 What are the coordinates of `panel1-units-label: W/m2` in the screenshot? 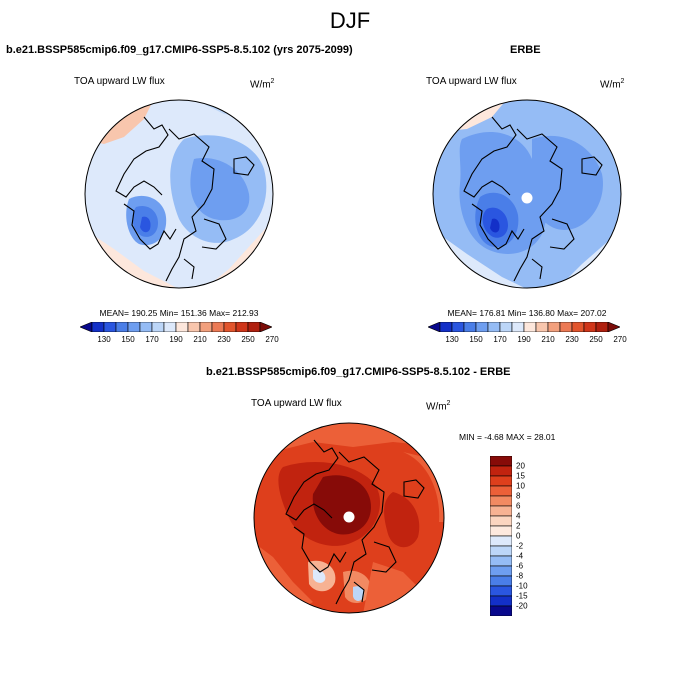 It's located at (262, 84).